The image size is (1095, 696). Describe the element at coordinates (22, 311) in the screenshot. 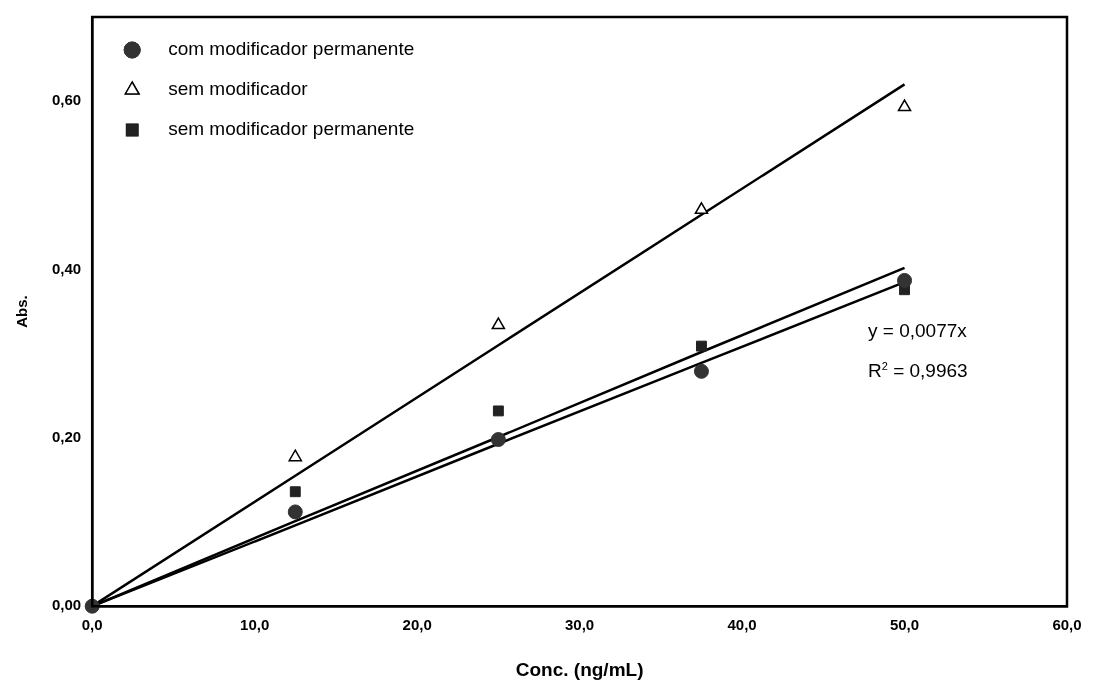

I see `y-axis-title: Abs.` at that location.